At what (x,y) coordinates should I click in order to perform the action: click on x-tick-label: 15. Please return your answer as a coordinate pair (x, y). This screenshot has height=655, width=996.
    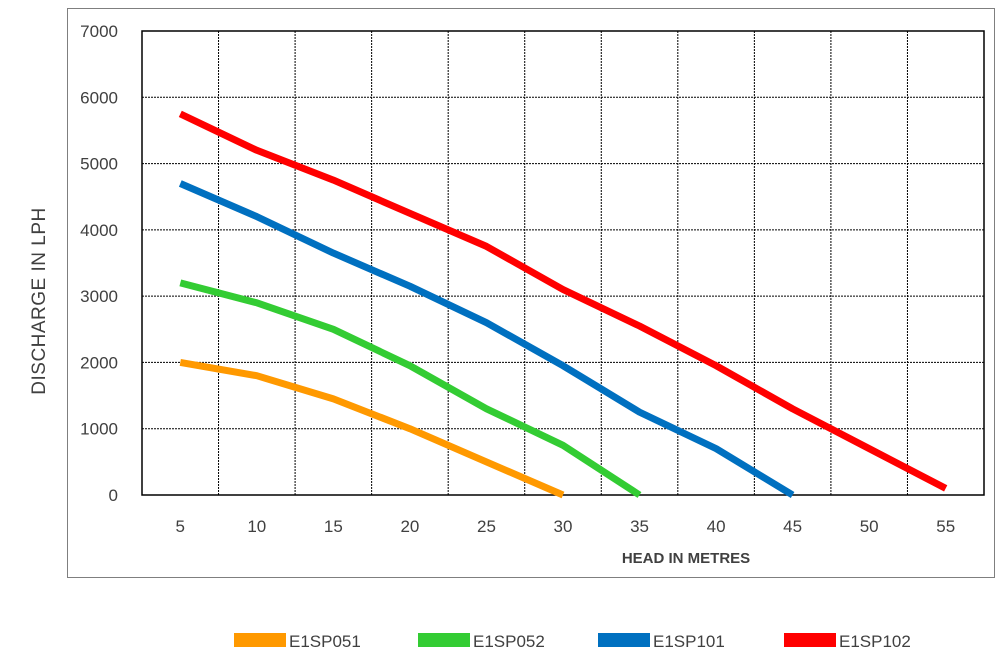
    Looking at the image, I should click on (333, 526).